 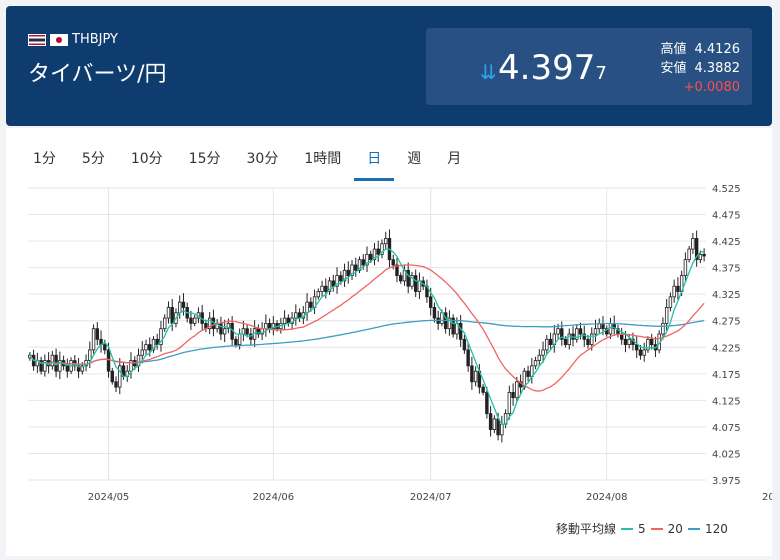 I want to click on y-tick-label: 4.425, so click(x=726, y=242).